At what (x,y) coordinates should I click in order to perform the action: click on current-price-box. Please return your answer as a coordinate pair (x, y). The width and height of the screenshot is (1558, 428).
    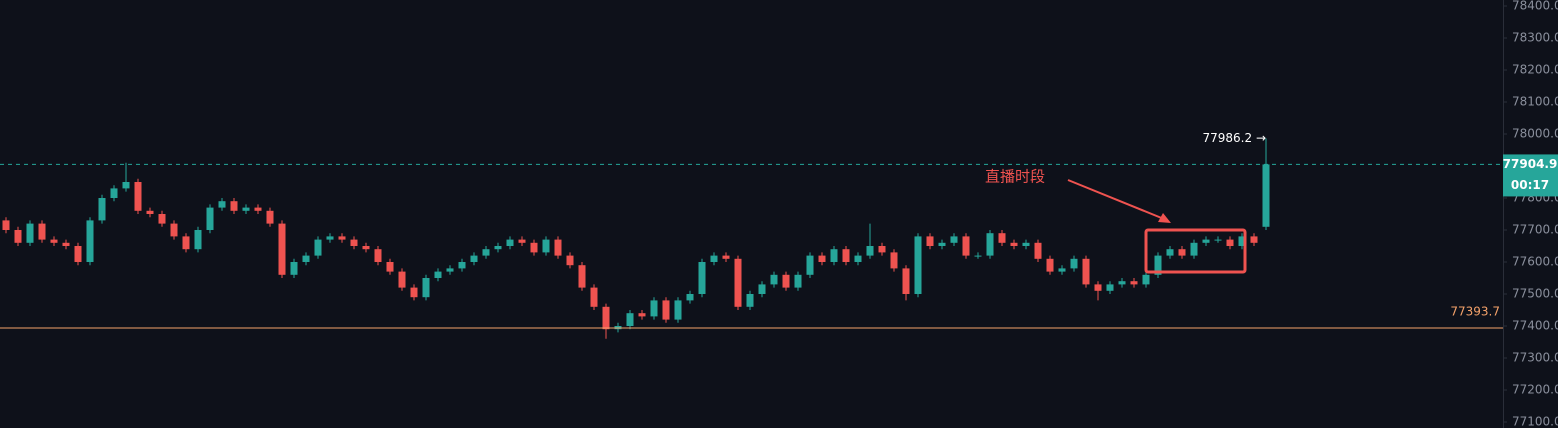
    Looking at the image, I should click on (1530, 175).